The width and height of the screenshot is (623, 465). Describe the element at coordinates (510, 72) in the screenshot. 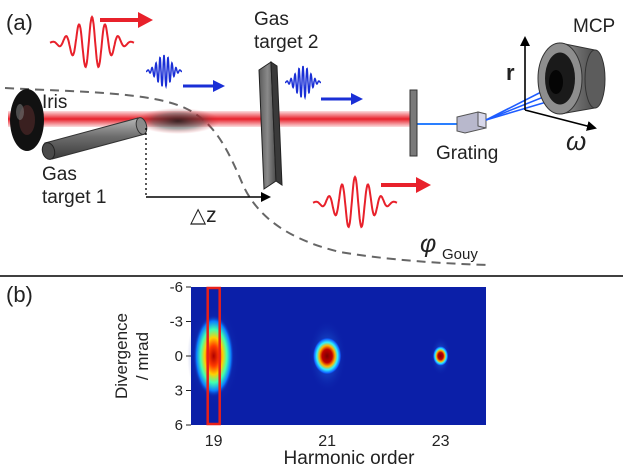

I see `axis-r-label: r` at that location.